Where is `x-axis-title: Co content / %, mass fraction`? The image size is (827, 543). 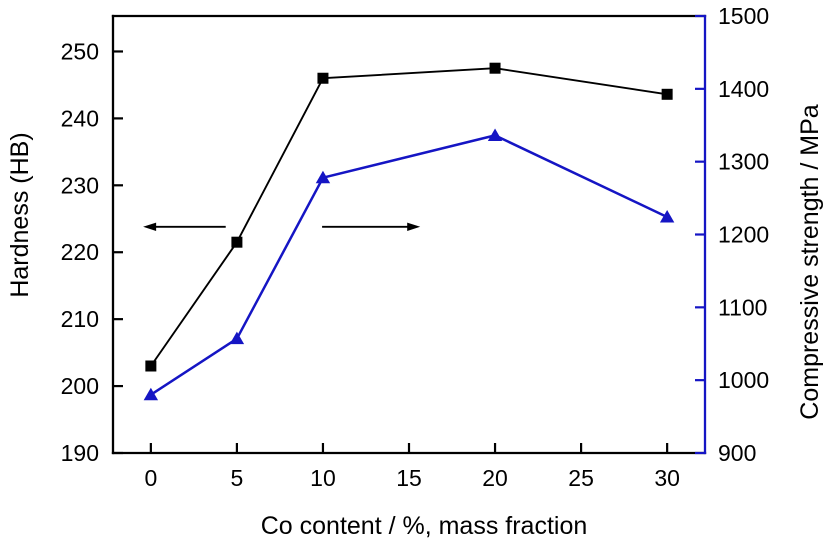 x-axis-title: Co content / %, mass fraction is located at coordinates (424, 526).